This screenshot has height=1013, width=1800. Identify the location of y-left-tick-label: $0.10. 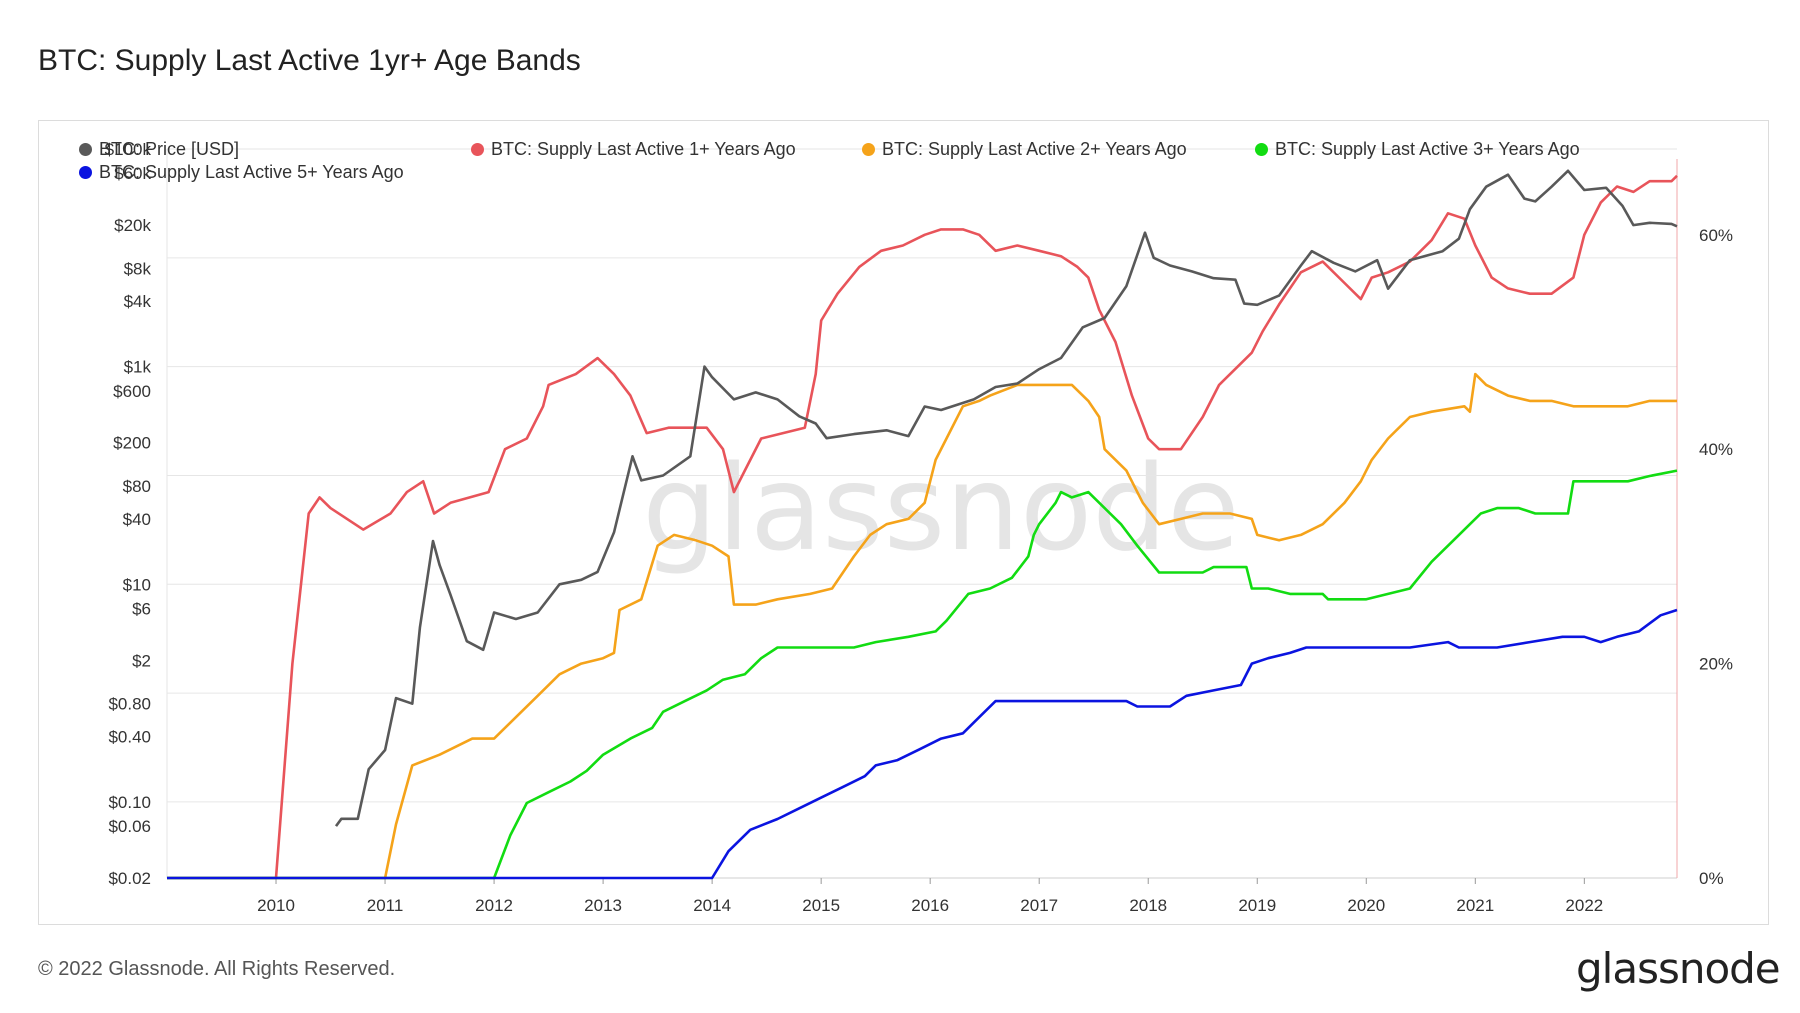
(129, 802).